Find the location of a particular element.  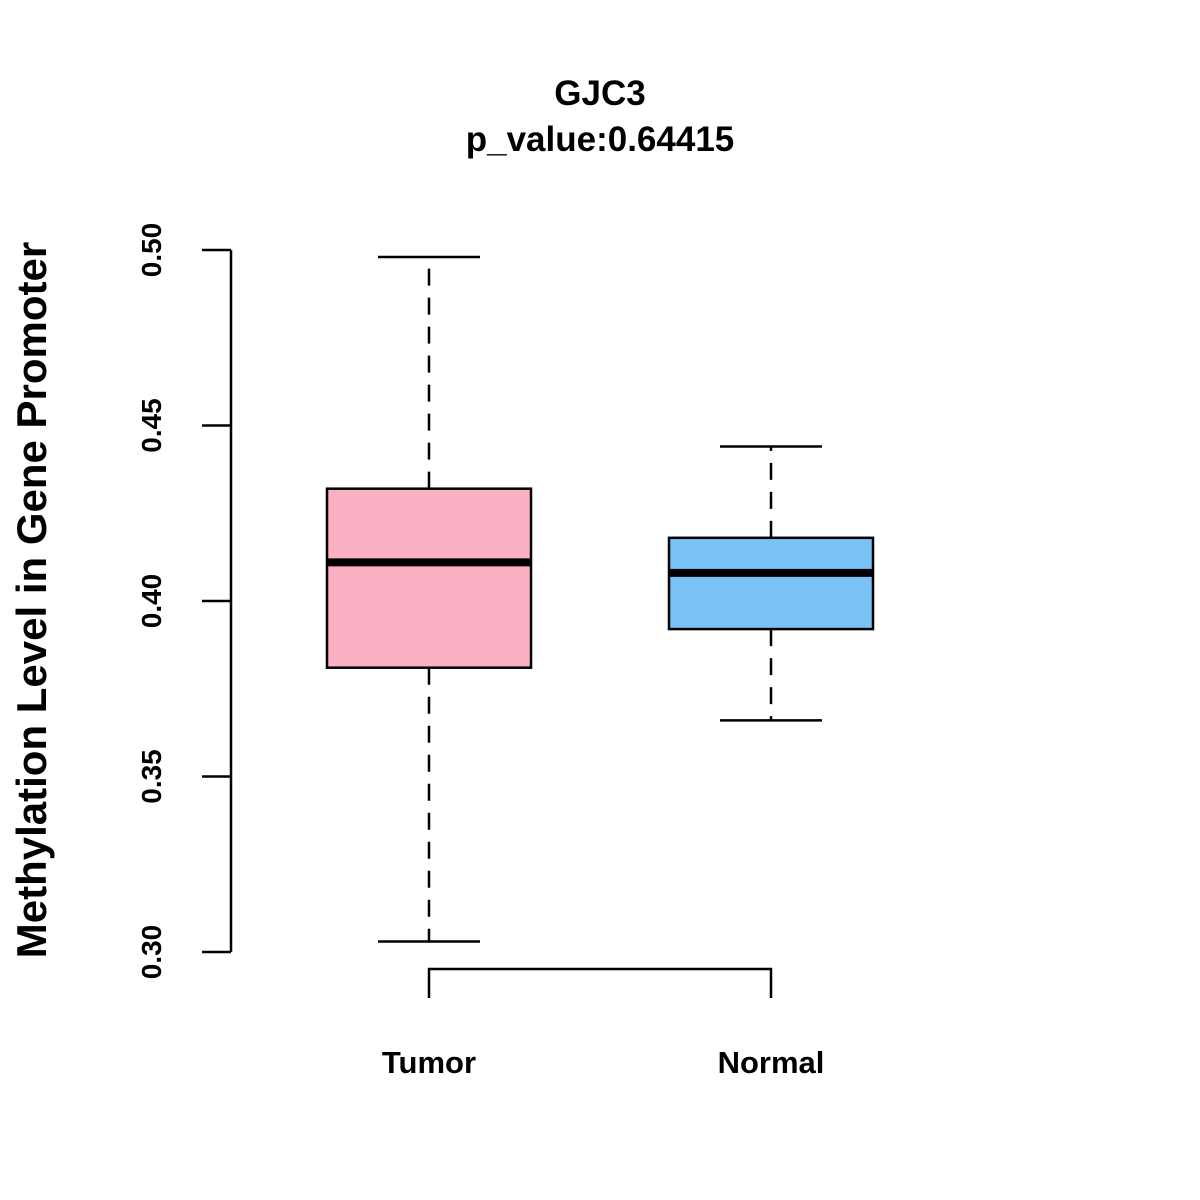

chart-subtitle: p_value:0.64415 is located at coordinates (600, 139).